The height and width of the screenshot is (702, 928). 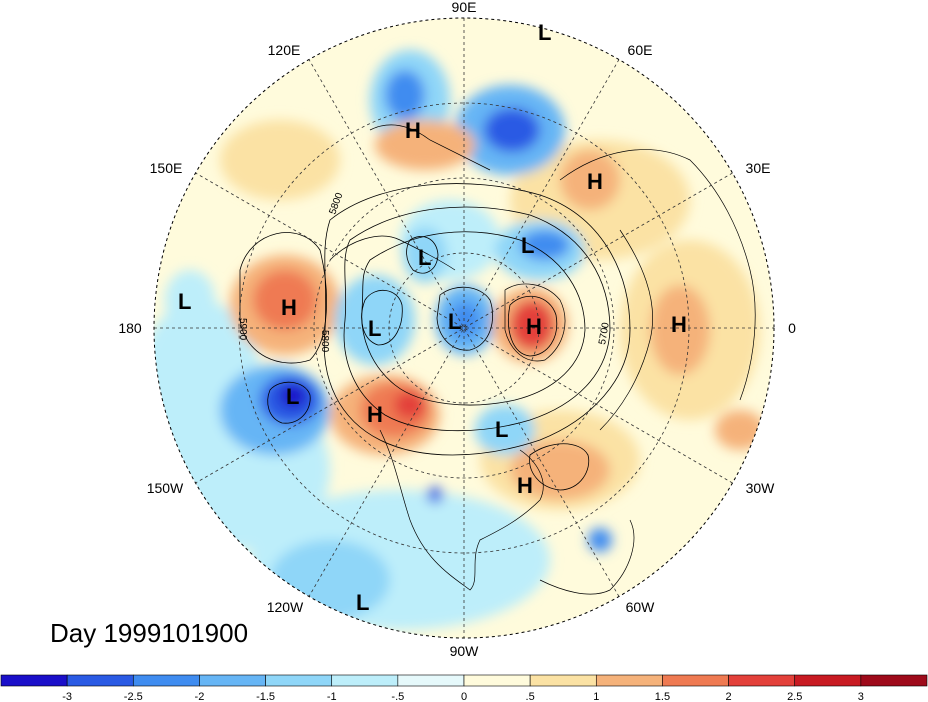 I want to click on colorbar-label: -2.5, so click(x=133, y=696).